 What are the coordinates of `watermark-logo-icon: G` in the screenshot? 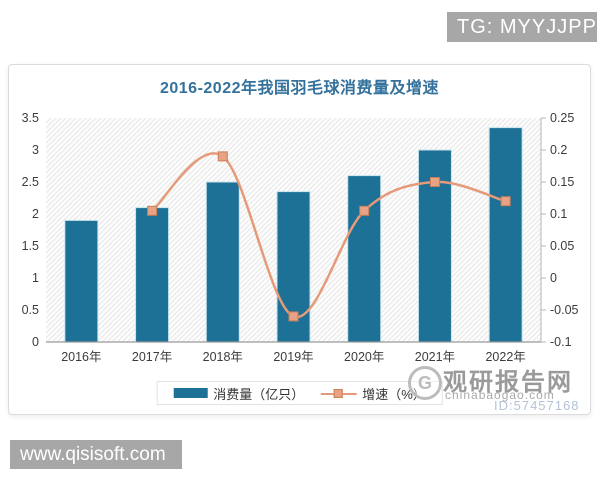 It's located at (425, 383).